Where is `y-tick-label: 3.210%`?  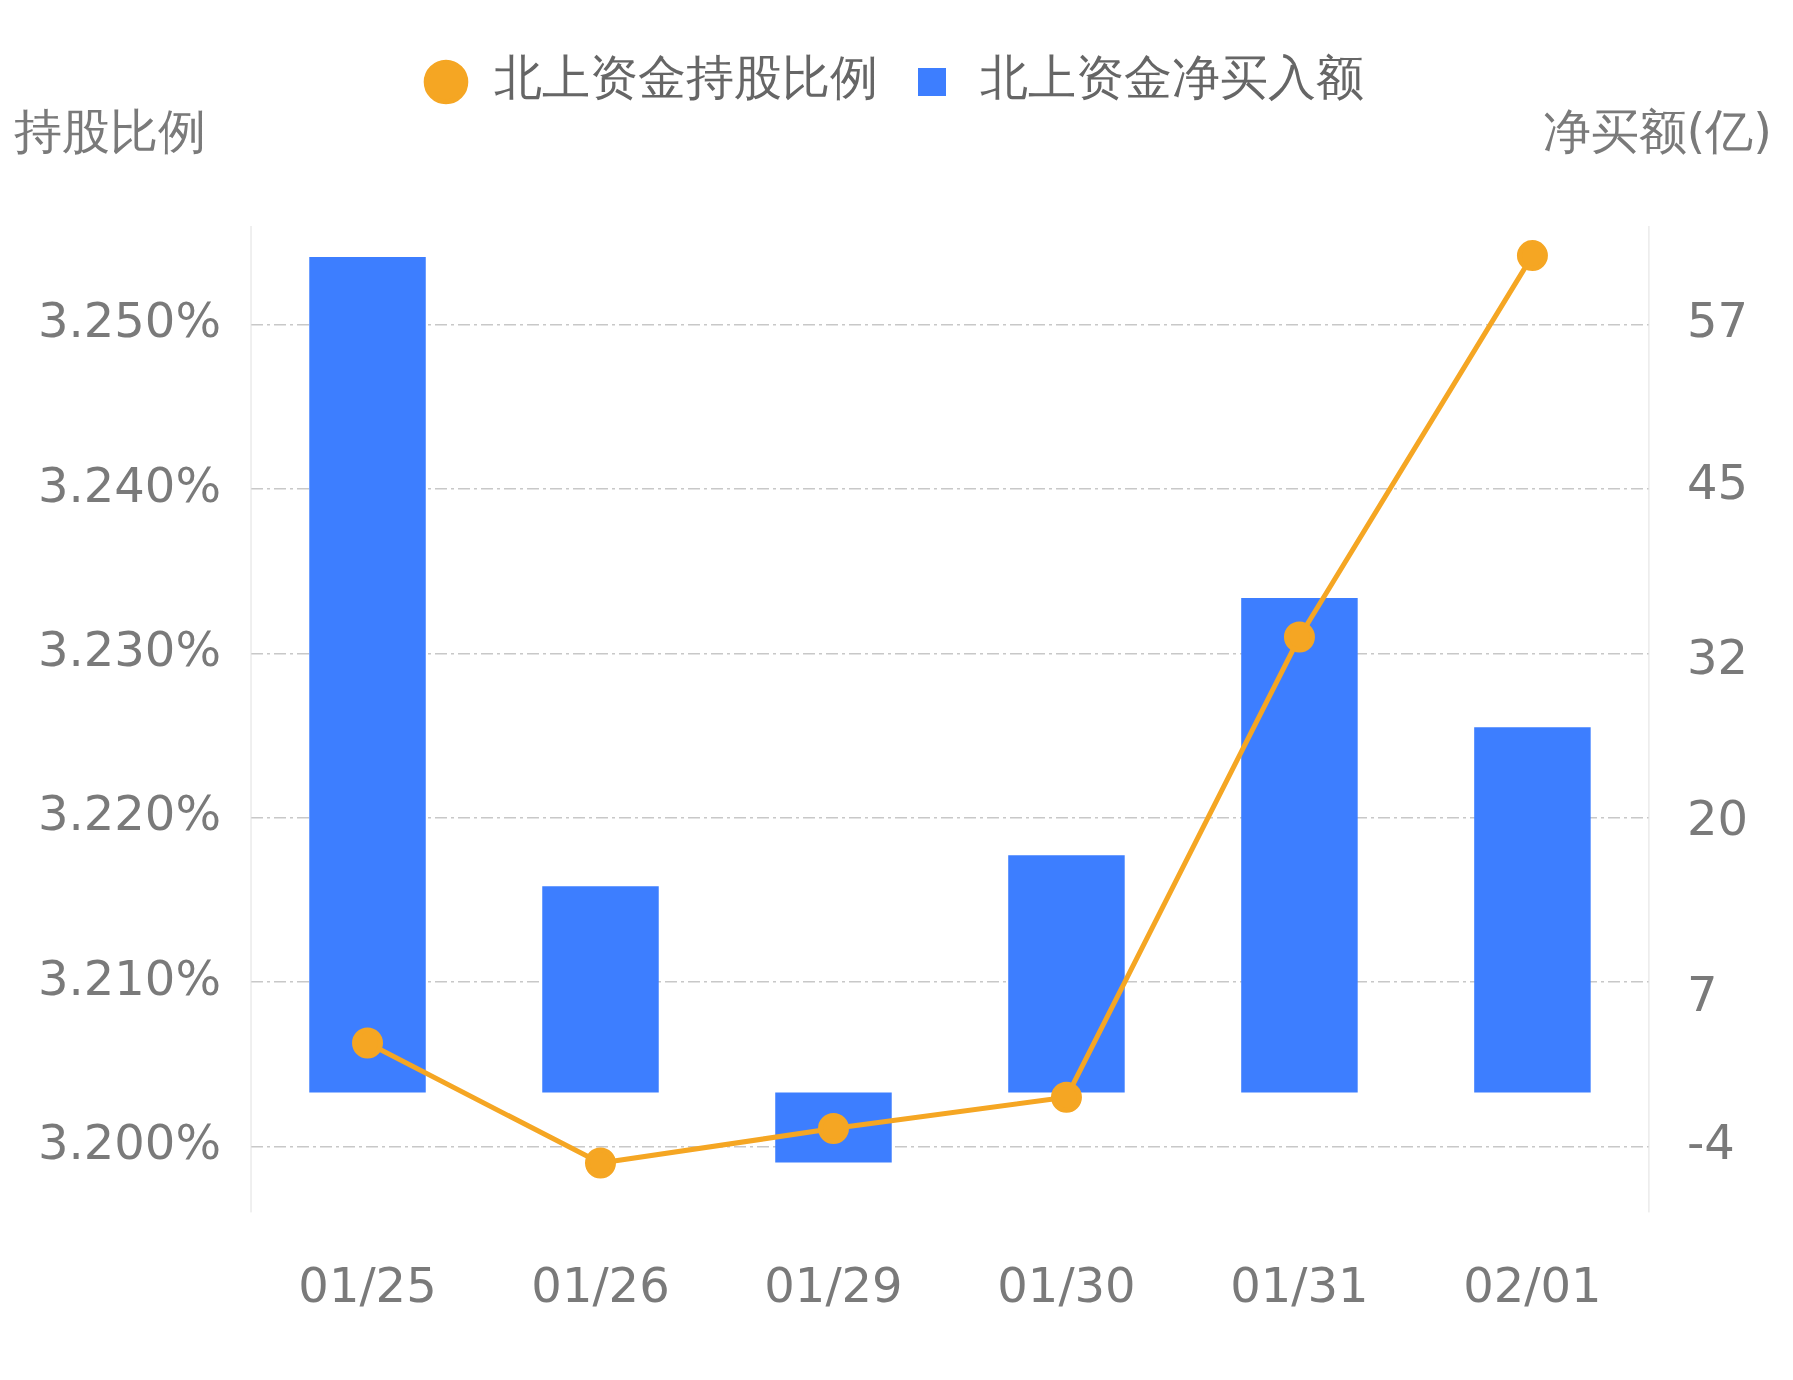
y-tick-label: 3.210% is located at coordinates (129, 977).